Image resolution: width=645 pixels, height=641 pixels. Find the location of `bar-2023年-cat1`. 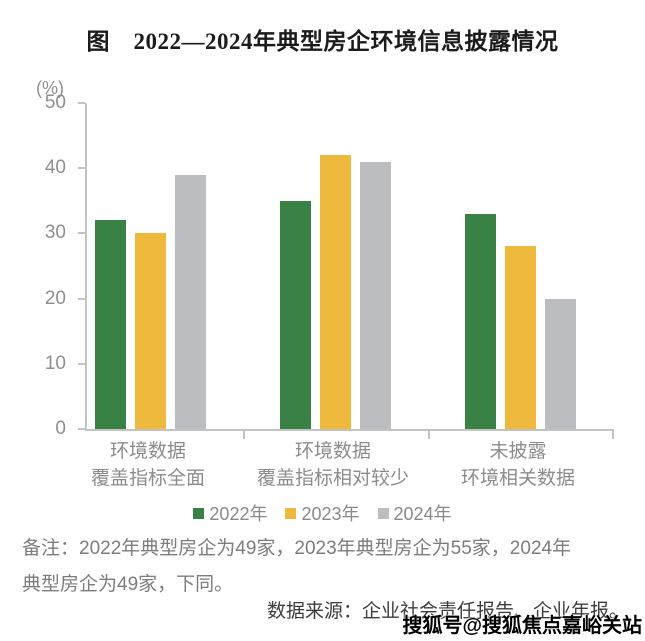

bar-2023年-cat1 is located at coordinates (150, 331).